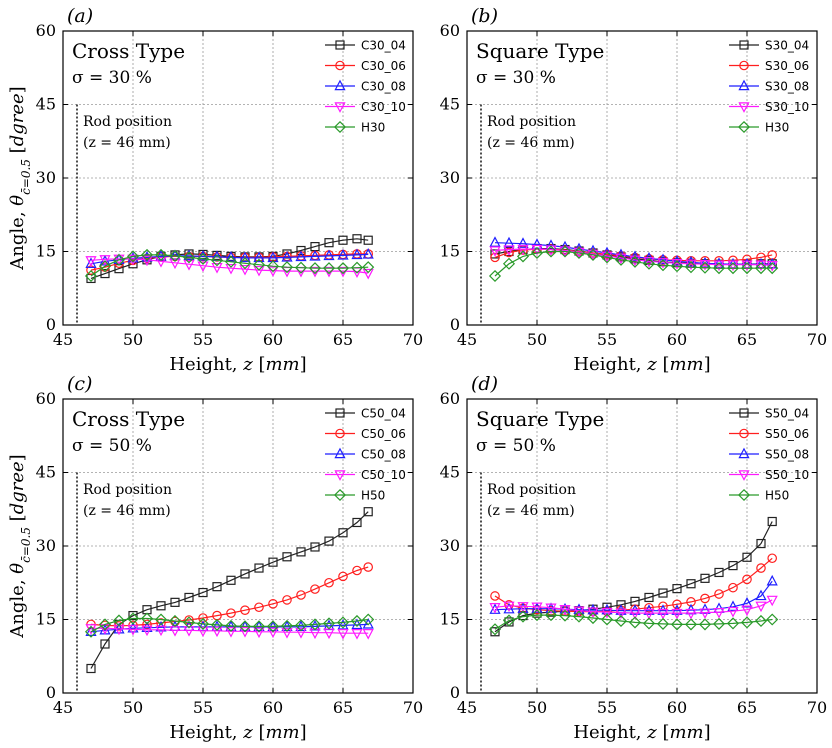 The image size is (832, 748). Describe the element at coordinates (607, 339) in the screenshot. I see `x-tick-label: 55` at that location.